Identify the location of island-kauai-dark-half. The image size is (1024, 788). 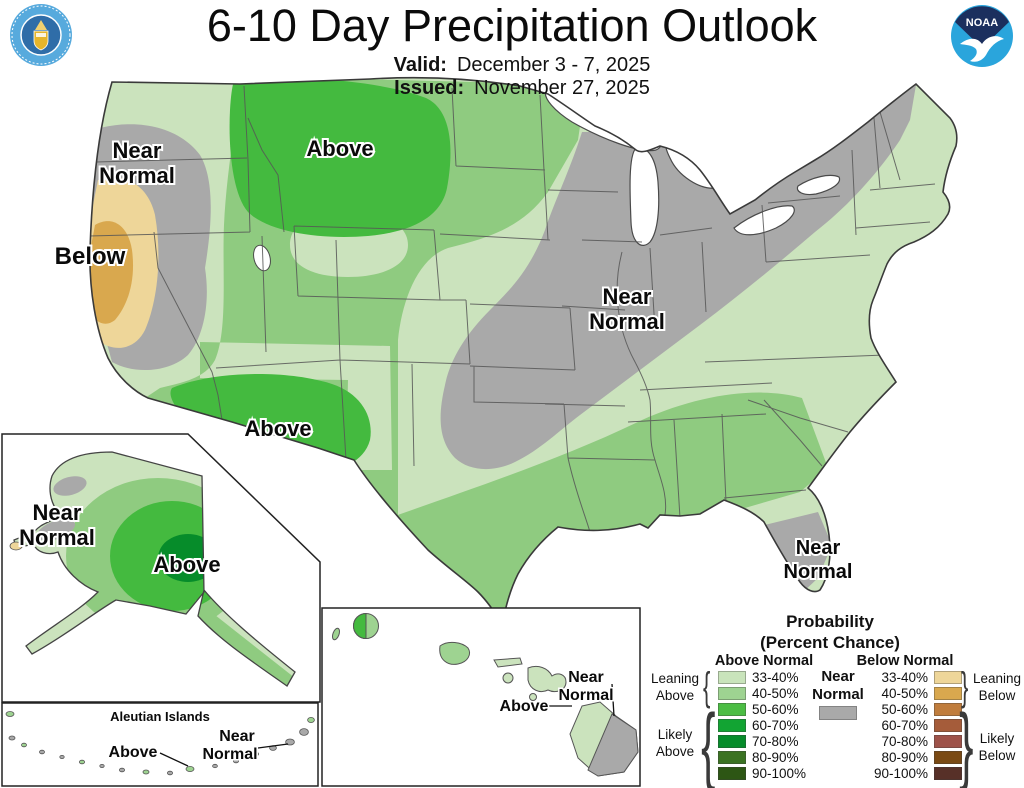
(360, 626).